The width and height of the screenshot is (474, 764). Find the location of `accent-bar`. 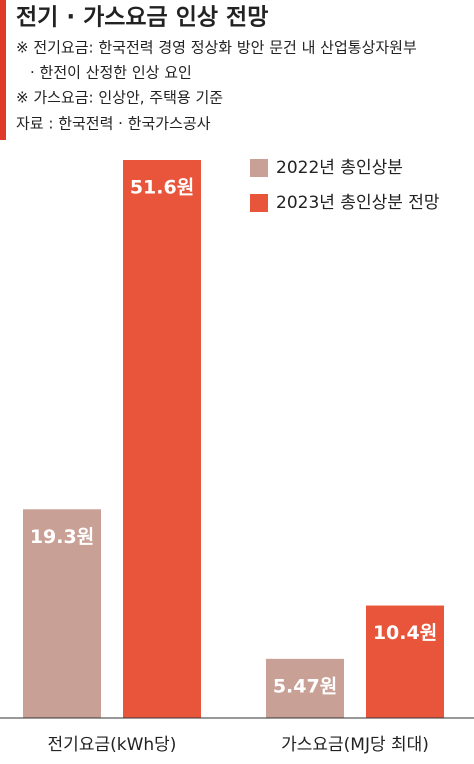

accent-bar is located at coordinates (3, 70).